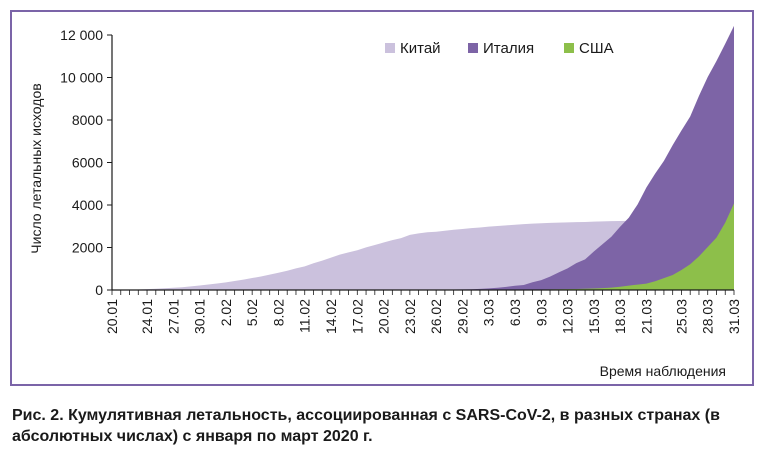  I want to click on legend-label-1: Италия, so click(508, 48).